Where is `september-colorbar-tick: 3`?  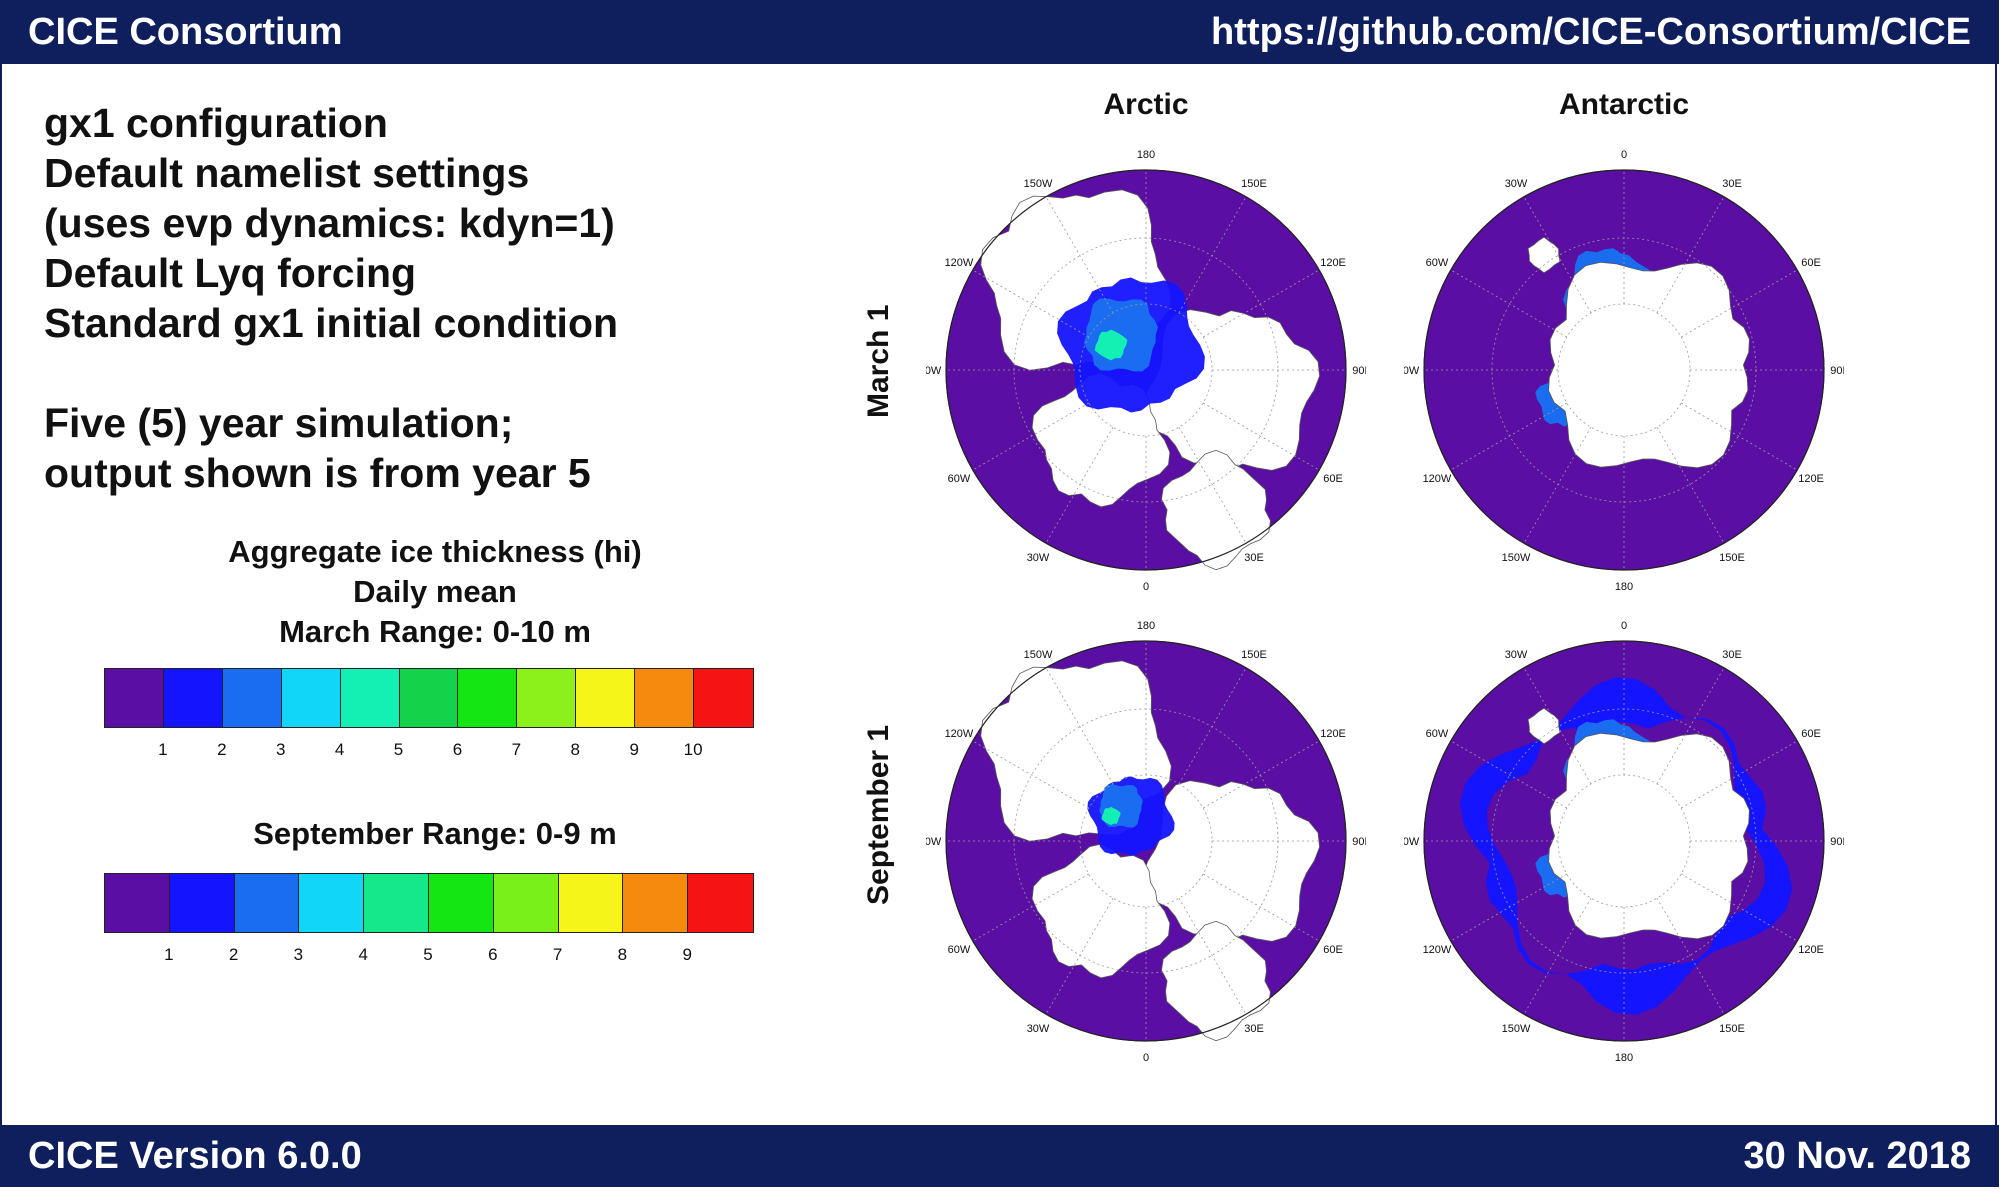
september-colorbar-tick: 3 is located at coordinates (298, 954).